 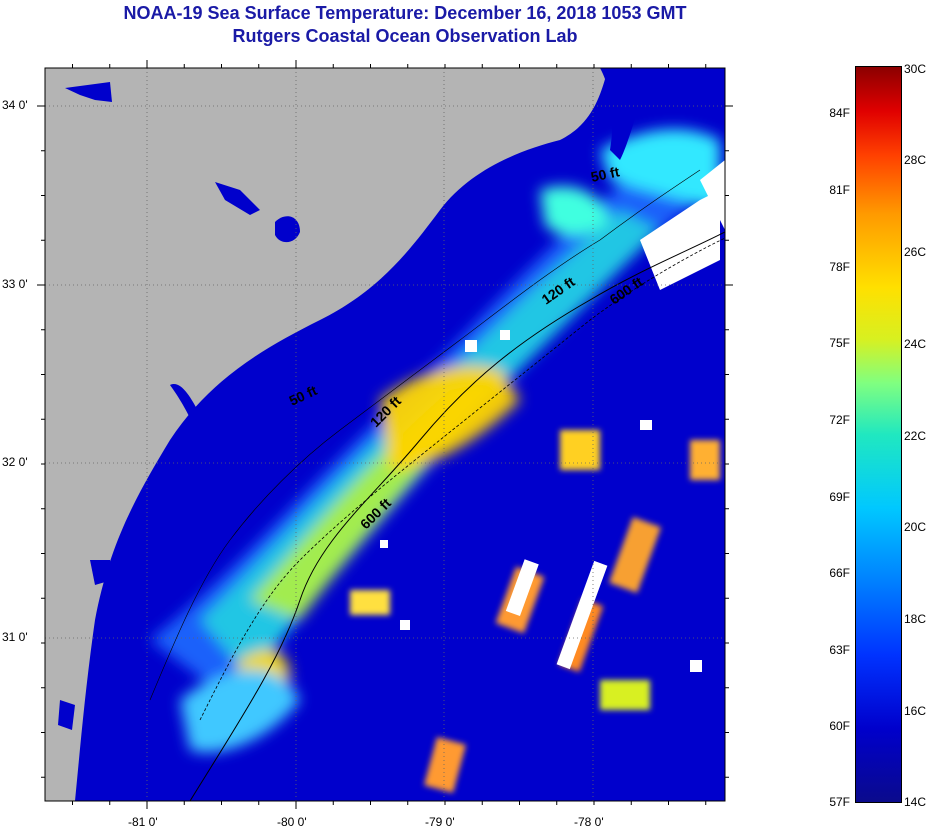 What do you see at coordinates (878, 434) in the screenshot?
I see `colorbar` at bounding box center [878, 434].